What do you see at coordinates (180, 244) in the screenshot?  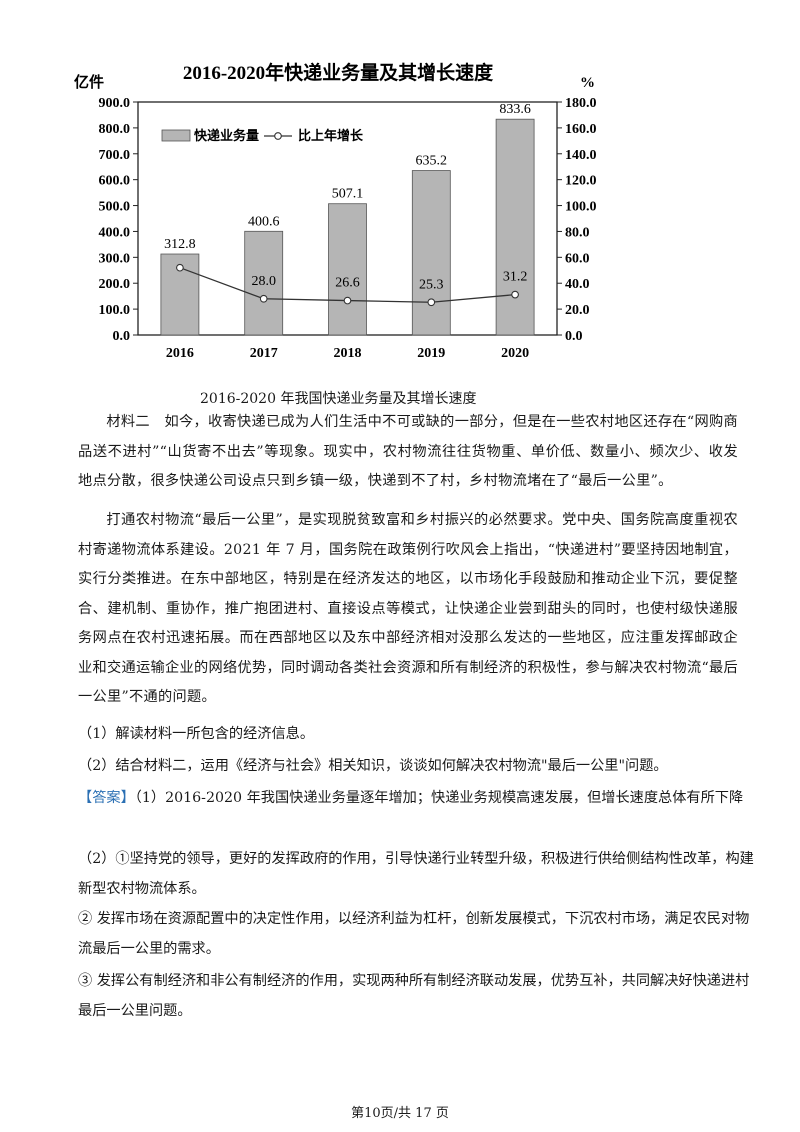 I see `bar-label-2016: 312.8` at bounding box center [180, 244].